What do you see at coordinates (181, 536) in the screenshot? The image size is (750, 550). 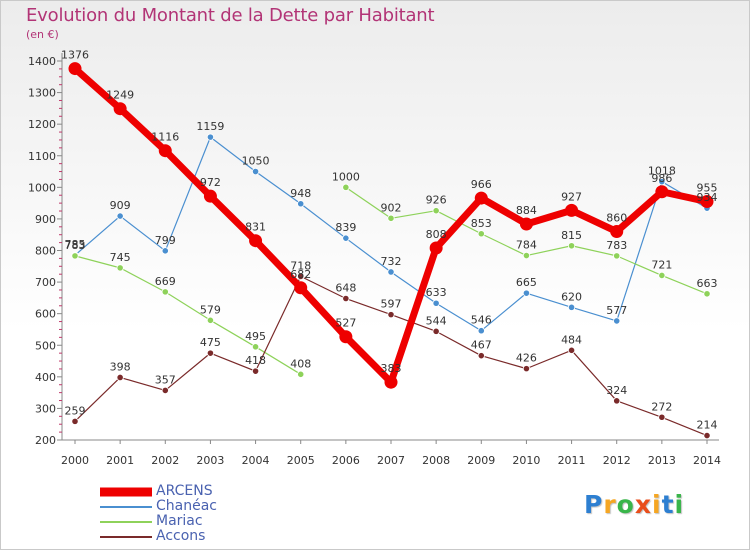 I see `legend-label: Accons` at bounding box center [181, 536].